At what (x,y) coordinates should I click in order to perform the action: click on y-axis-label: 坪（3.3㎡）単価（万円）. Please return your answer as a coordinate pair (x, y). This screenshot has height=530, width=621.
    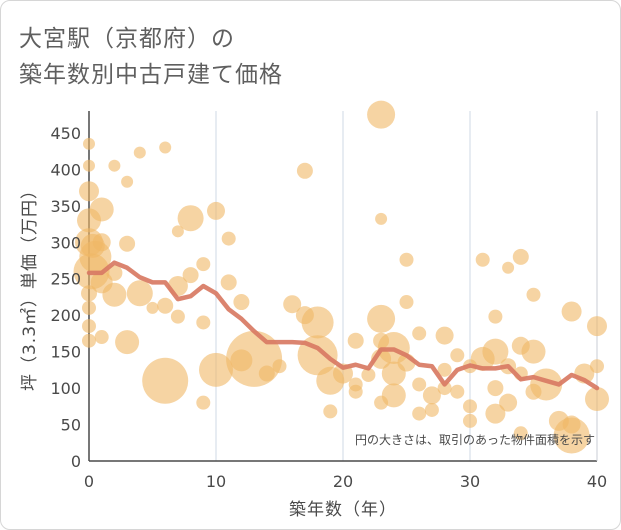
    Looking at the image, I should click on (30, 286).